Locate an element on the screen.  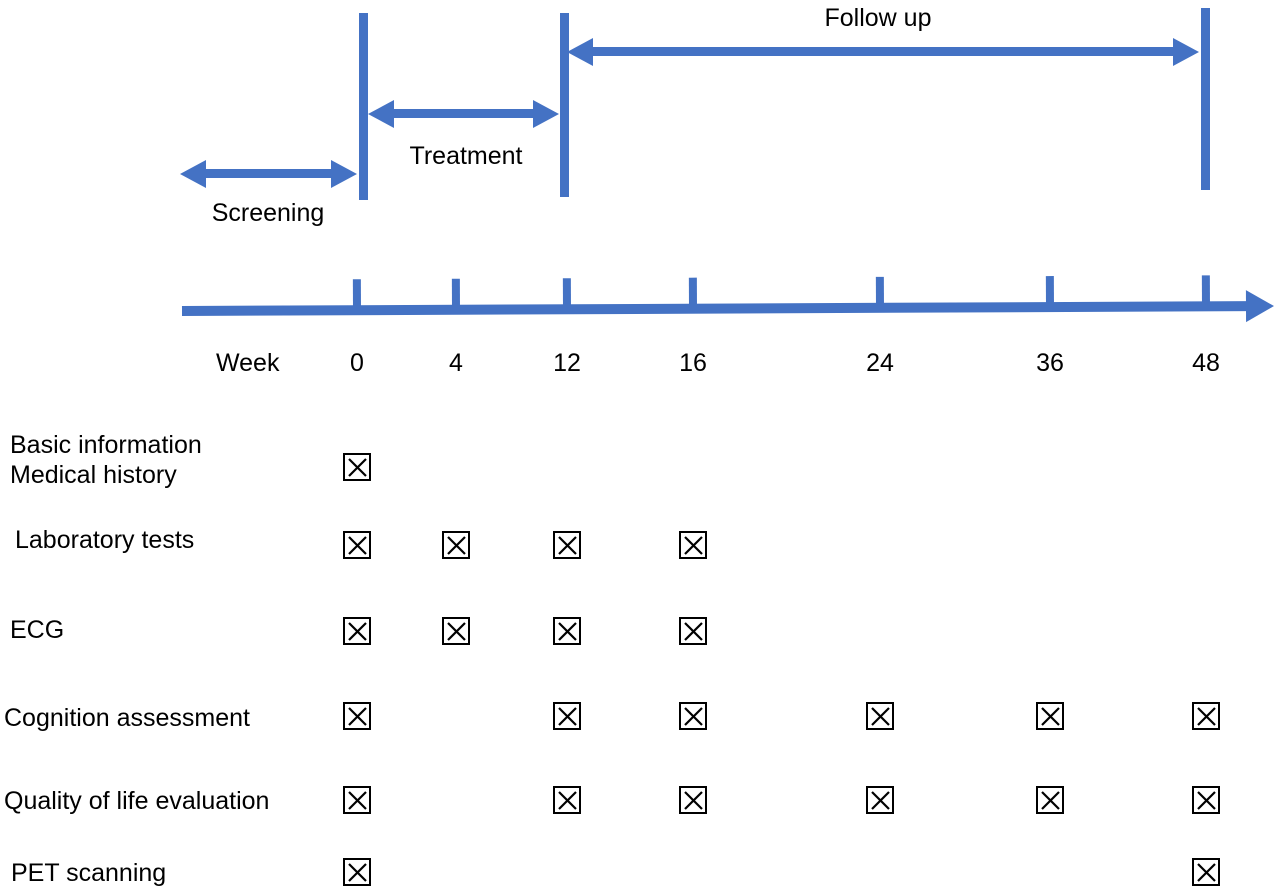
assessment-label: PET scanning is located at coordinates (88, 873).